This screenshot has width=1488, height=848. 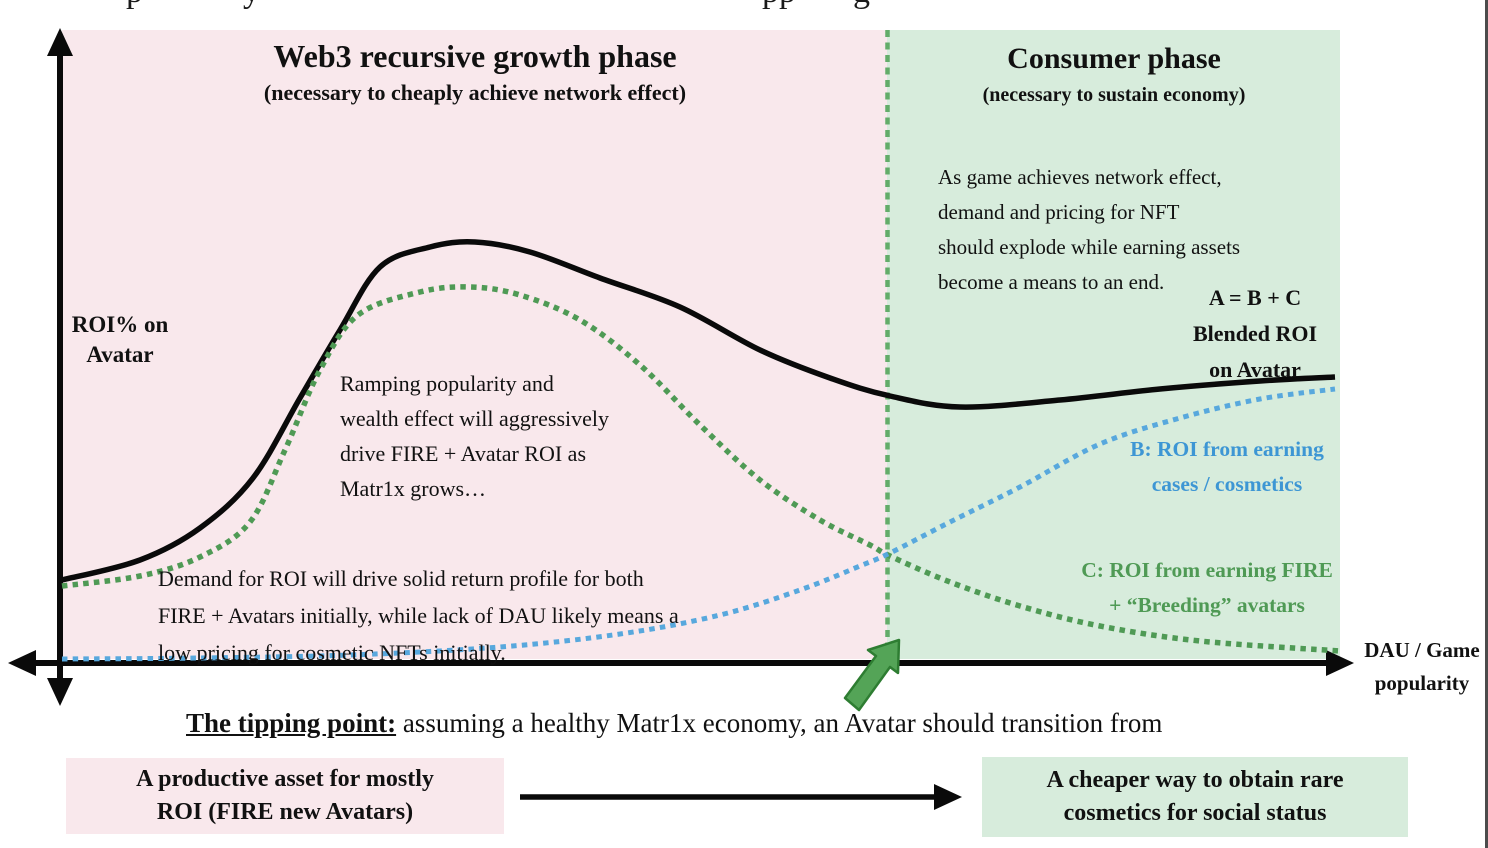 What do you see at coordinates (134, 5) in the screenshot?
I see `cropped-letter: p` at bounding box center [134, 5].